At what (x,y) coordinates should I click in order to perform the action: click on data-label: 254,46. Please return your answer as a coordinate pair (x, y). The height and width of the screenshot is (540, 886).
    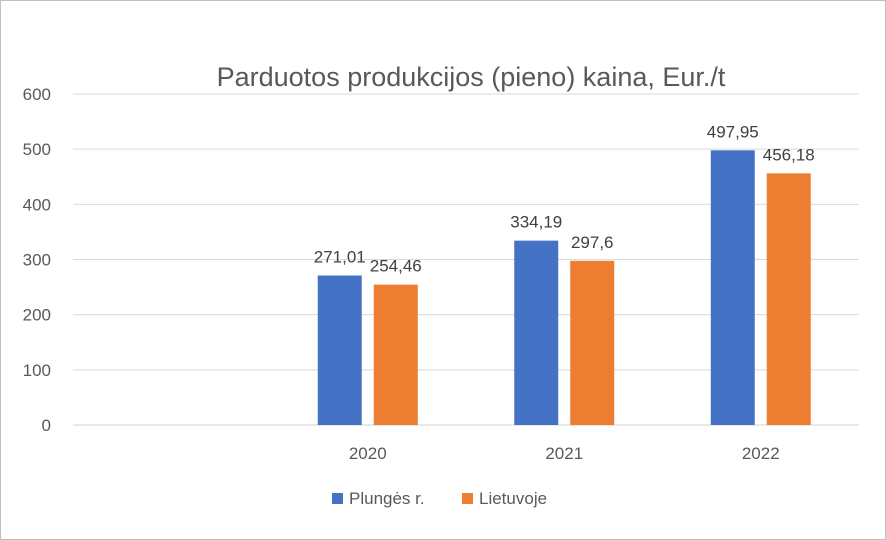
    Looking at the image, I should click on (396, 266).